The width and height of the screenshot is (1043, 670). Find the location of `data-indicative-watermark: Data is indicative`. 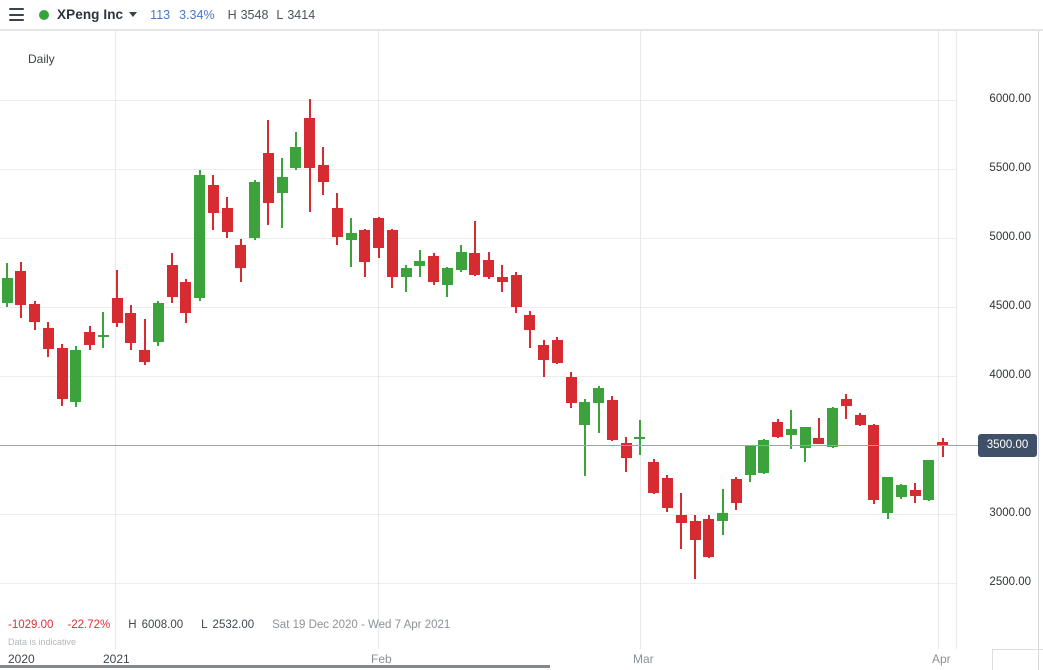

data-indicative-watermark: Data is indicative is located at coordinates (42, 642).